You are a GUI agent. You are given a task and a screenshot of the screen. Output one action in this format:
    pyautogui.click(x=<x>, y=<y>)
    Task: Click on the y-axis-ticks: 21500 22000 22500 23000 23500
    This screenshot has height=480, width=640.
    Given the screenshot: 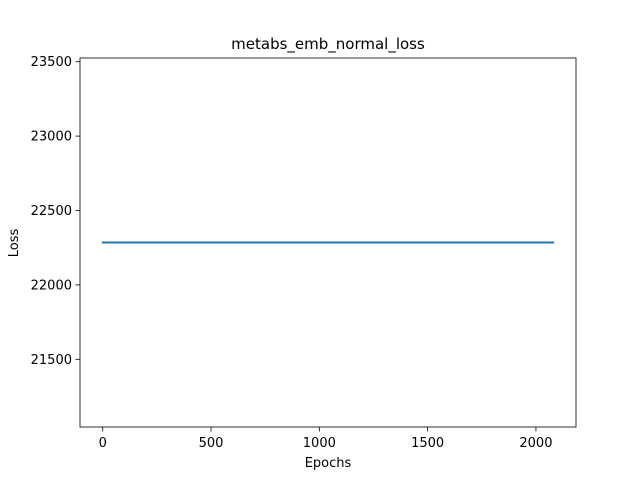 What is the action you would take?
    pyautogui.click(x=55, y=211)
    